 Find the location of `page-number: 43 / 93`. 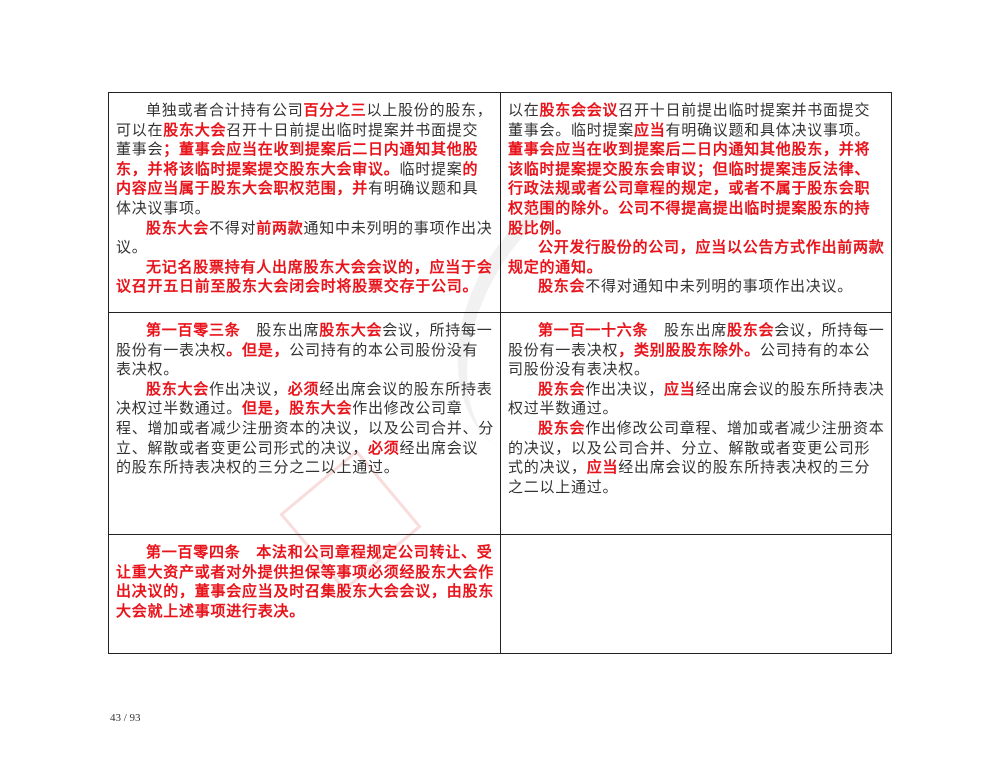

page-number: 43 / 93 is located at coordinates (125, 718).